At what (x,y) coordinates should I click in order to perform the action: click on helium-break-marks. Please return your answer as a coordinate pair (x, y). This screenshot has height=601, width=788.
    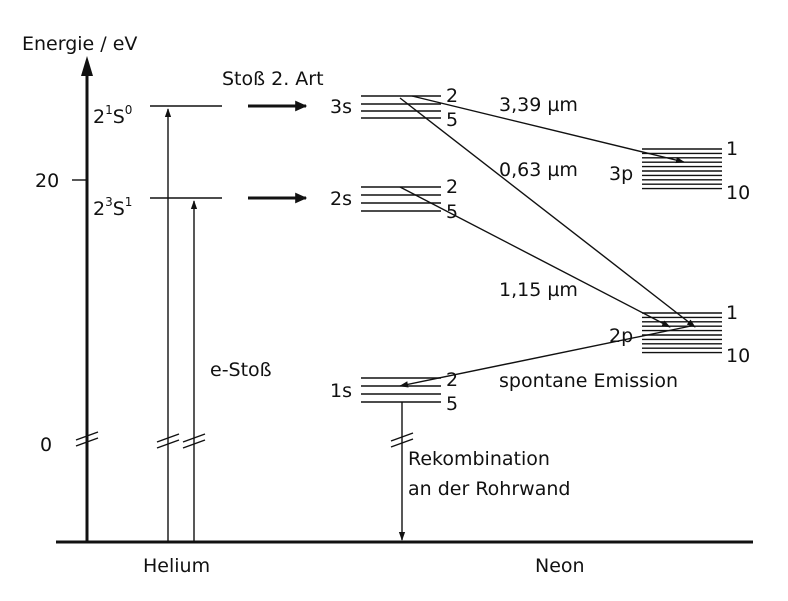
    Looking at the image, I should click on (181, 441).